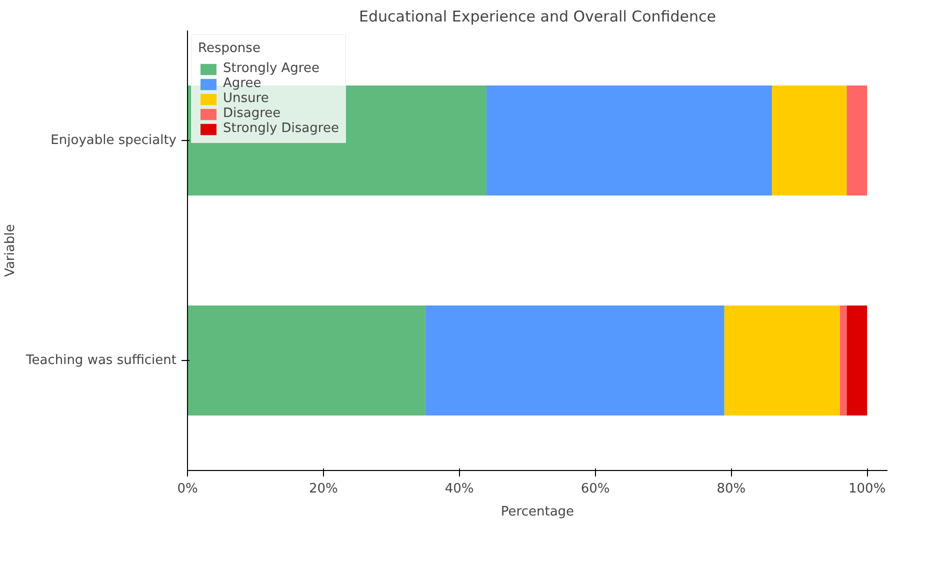 The image size is (943, 564). What do you see at coordinates (246, 98) in the screenshot?
I see `legend-label: Unsure` at bounding box center [246, 98].